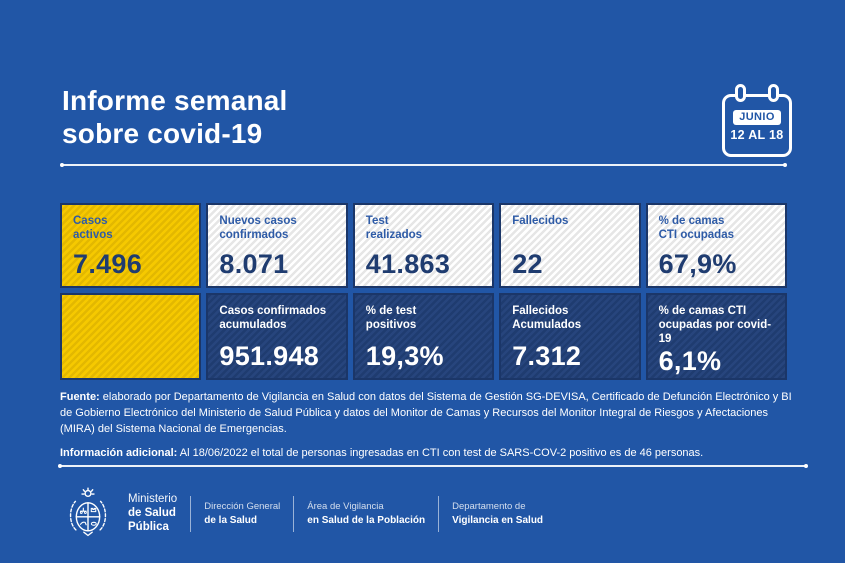 The image size is (845, 563). Describe the element at coordinates (162, 134) in the screenshot. I see `title-line2: sobre covid-19` at that location.